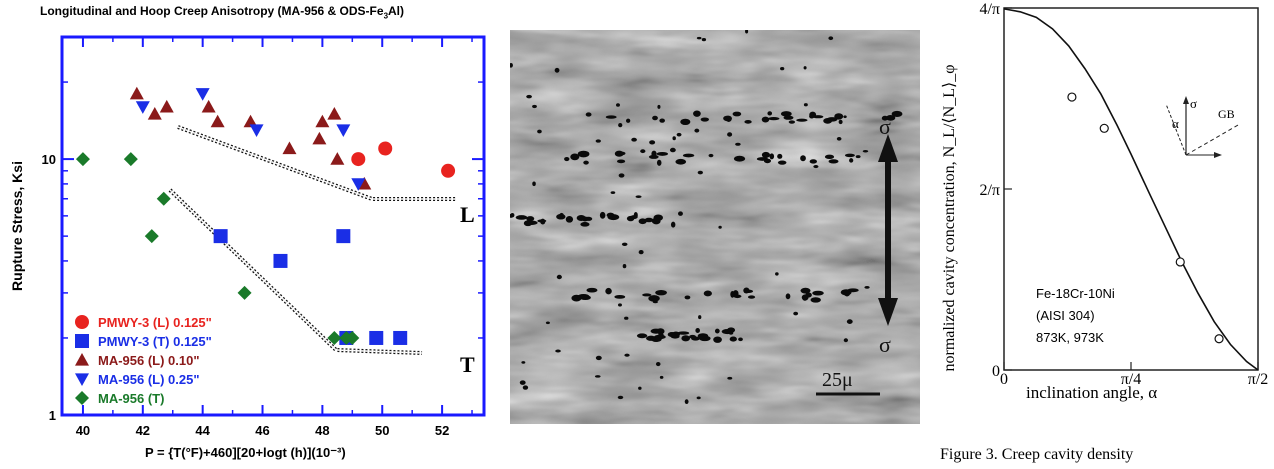 The height and width of the screenshot is (469, 1274). I want to click on legend-label: MA-956 (T), so click(131, 398).